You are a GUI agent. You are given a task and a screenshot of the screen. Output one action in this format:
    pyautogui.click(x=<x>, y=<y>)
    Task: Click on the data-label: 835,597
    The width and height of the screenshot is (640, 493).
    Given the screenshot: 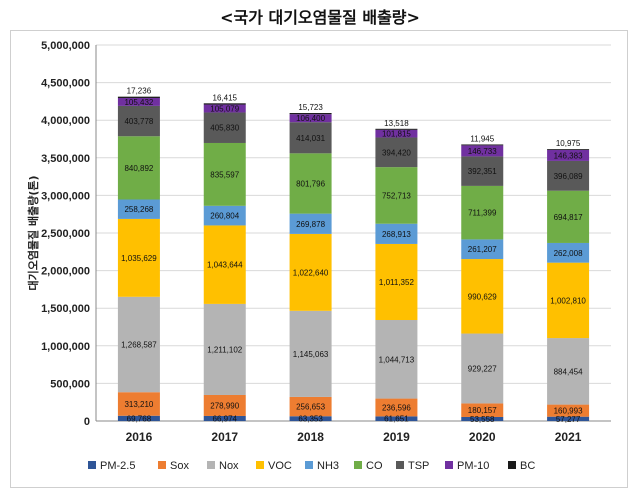 What is the action you would take?
    pyautogui.click(x=224, y=174)
    